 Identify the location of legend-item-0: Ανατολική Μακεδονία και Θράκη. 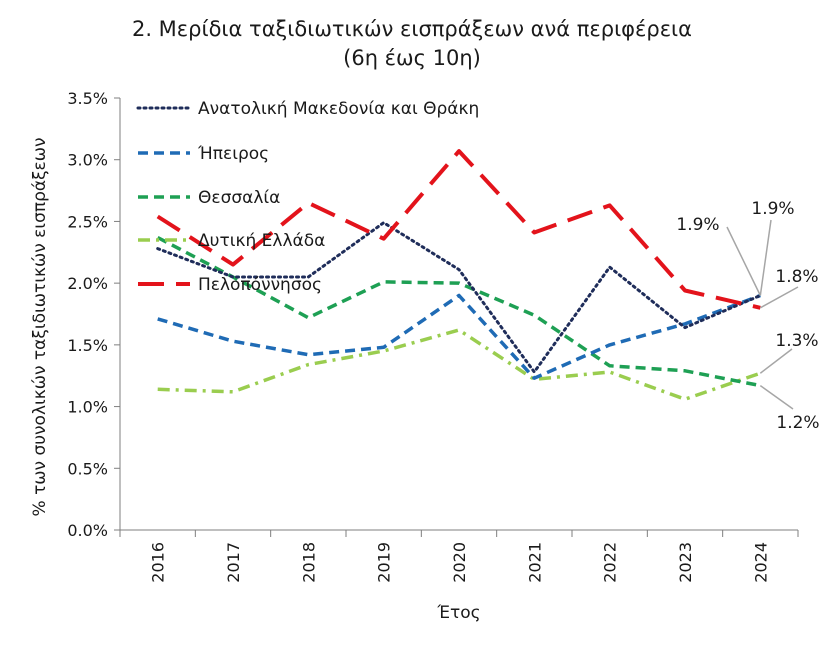
(307, 109).